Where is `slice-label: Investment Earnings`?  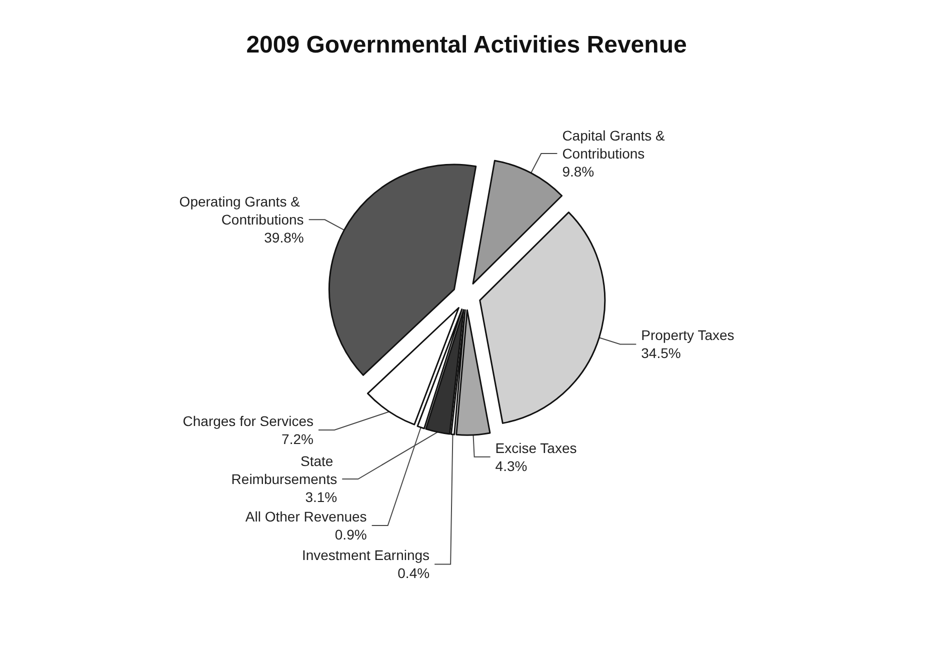 slice-label: Investment Earnings is located at coordinates (366, 555).